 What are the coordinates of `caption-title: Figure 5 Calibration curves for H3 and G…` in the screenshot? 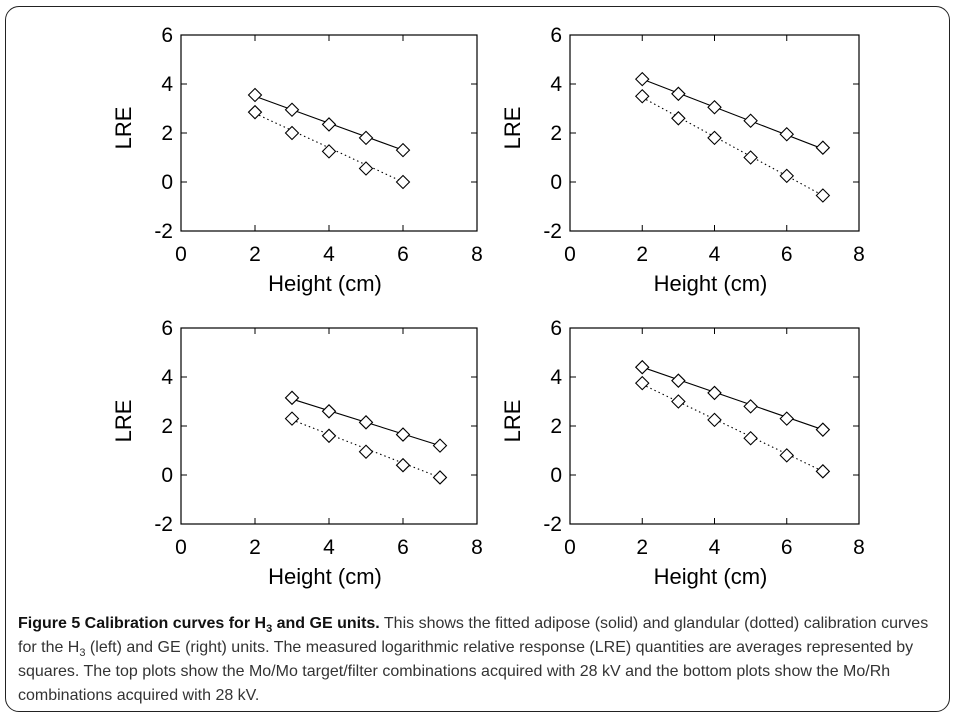 It's located at (199, 625).